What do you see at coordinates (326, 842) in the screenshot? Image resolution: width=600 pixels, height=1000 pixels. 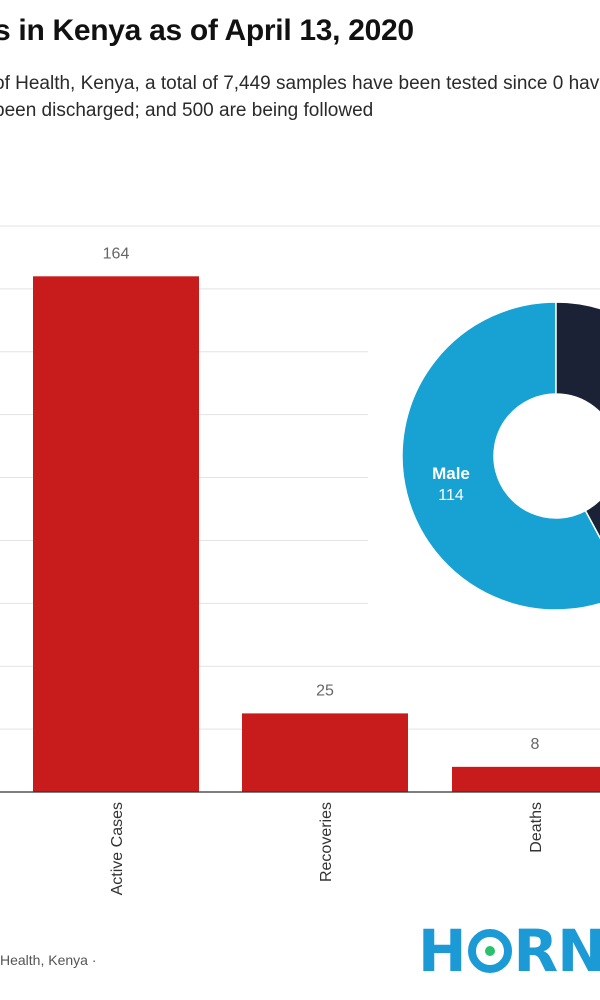 I see `category-tick-label: Recoveries` at bounding box center [326, 842].